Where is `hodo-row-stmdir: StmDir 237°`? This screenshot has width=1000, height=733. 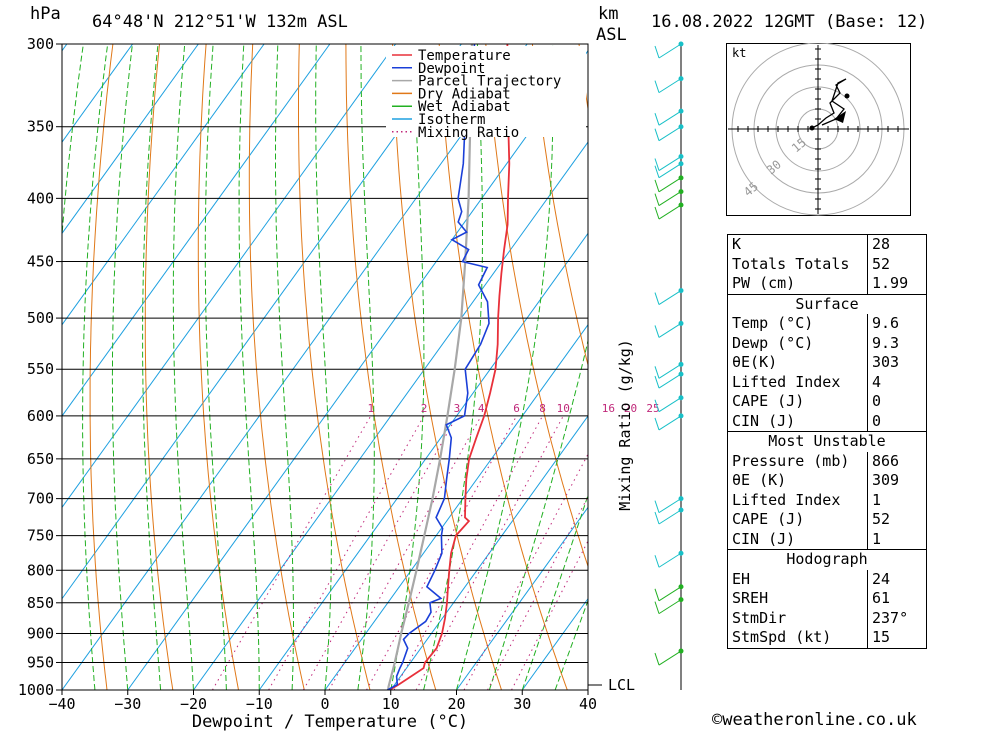
hodo-row-stmdir: StmDir 237° is located at coordinates (827, 618).